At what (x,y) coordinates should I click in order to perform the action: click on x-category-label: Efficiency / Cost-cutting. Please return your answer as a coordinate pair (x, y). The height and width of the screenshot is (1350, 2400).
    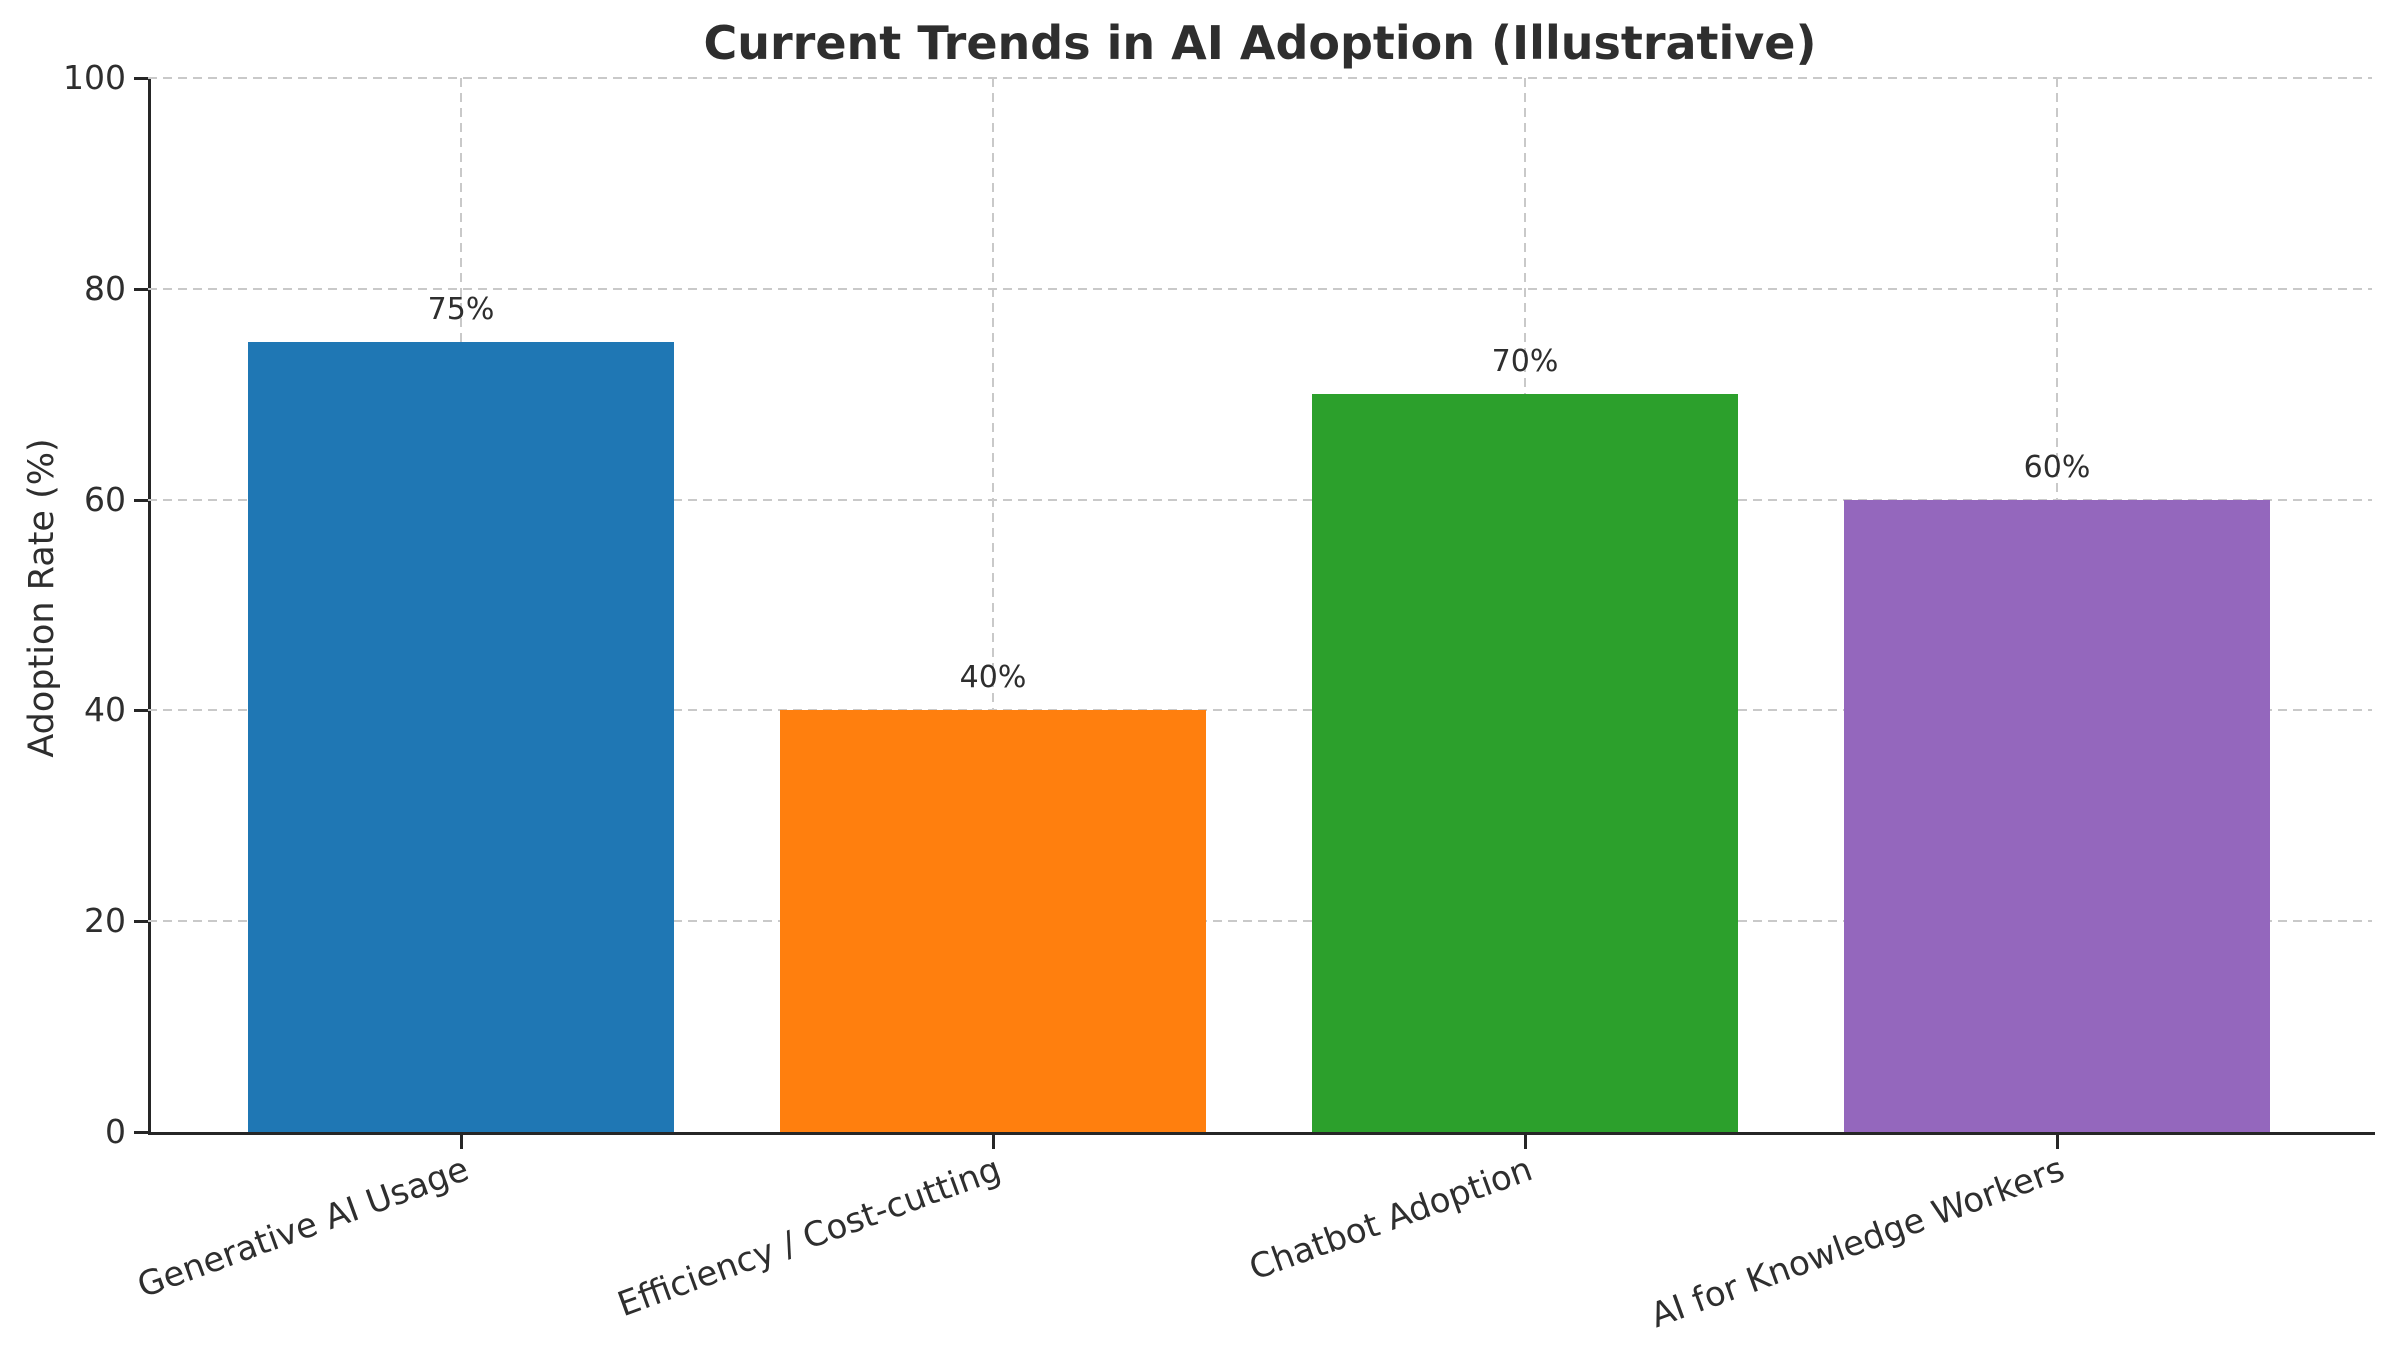
    Looking at the image, I should click on (809, 1237).